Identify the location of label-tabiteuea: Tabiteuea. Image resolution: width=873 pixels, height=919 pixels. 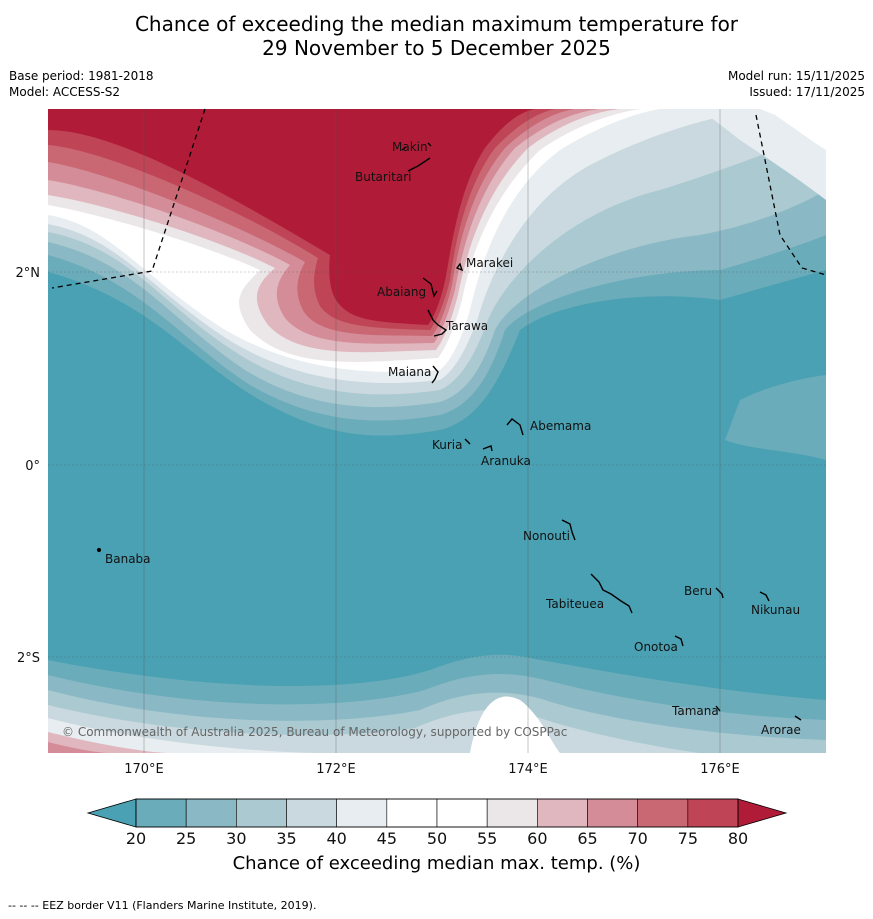
(574, 604).